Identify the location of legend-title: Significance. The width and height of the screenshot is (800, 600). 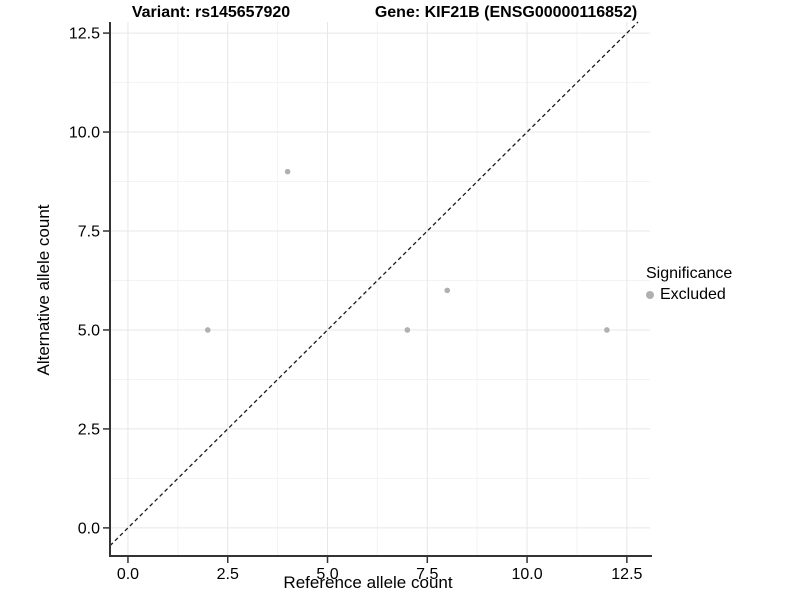
(689, 273).